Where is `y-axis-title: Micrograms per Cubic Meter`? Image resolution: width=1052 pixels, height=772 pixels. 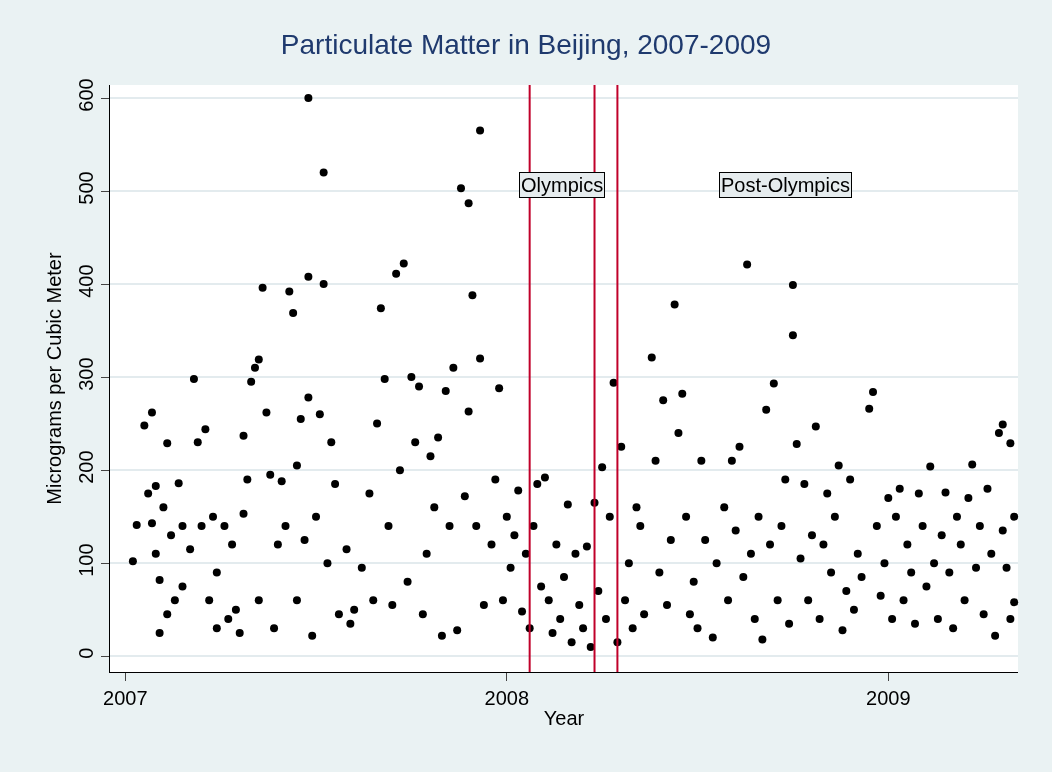
y-axis-title: Micrograms per Cubic Meter is located at coordinates (53, 378).